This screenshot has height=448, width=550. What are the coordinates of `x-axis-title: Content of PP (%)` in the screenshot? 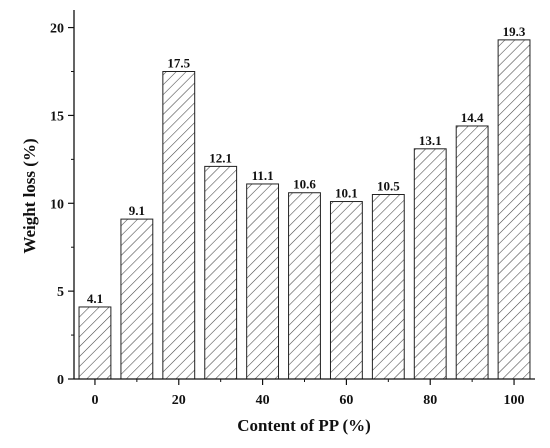 It's located at (304, 425).